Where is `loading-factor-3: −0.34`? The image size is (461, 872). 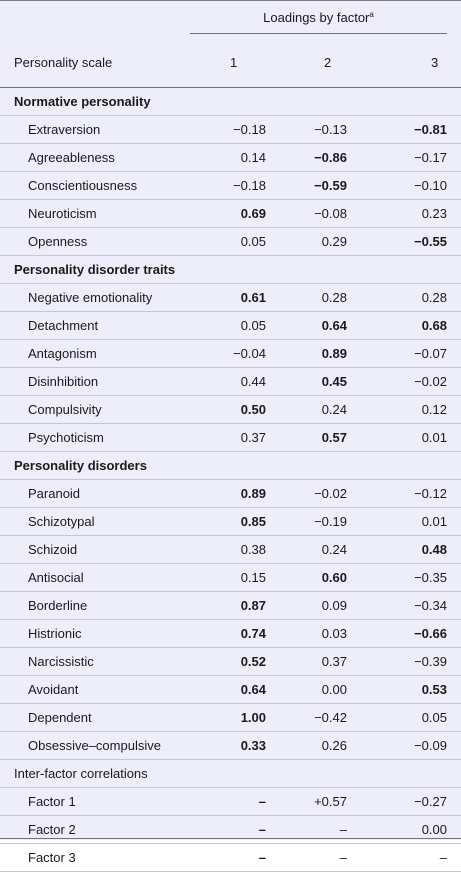 loading-factor-3: −0.34 is located at coordinates (430, 605).